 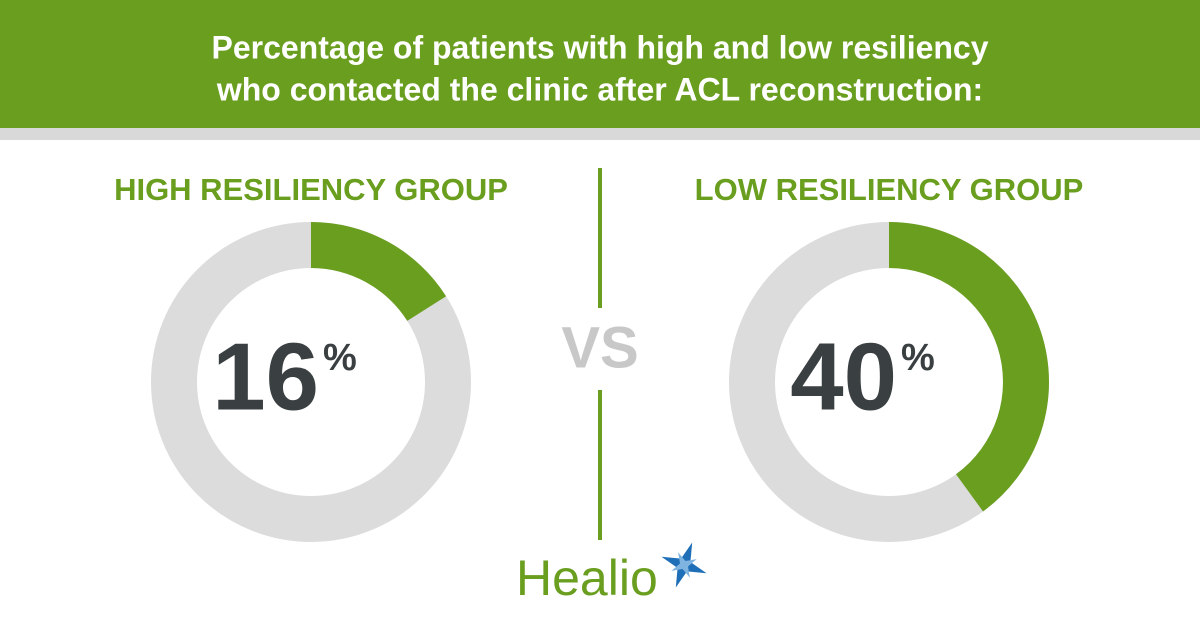 I want to click on value-label: 40, so click(x=843, y=376).